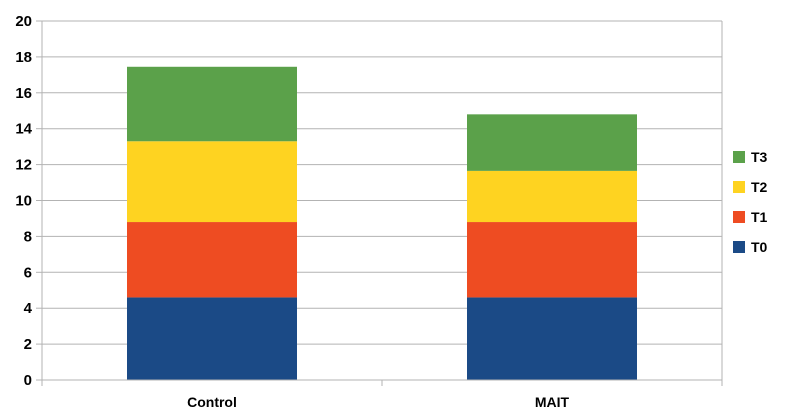  I want to click on legend-label-t2: T2, so click(759, 187).